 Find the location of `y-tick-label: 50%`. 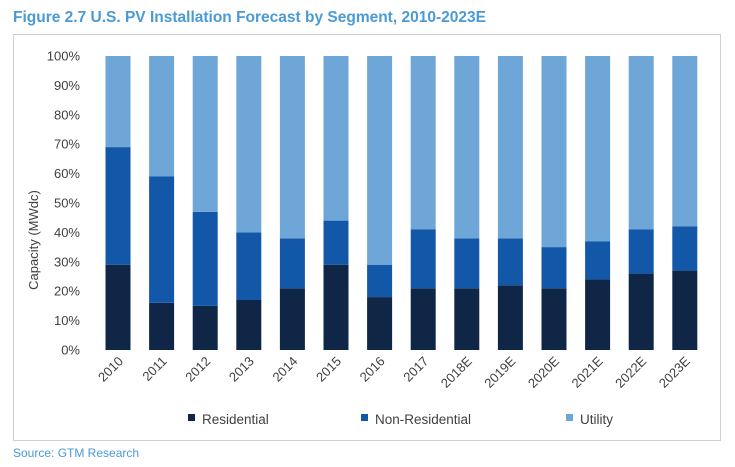

y-tick-label: 50% is located at coordinates (67, 203).